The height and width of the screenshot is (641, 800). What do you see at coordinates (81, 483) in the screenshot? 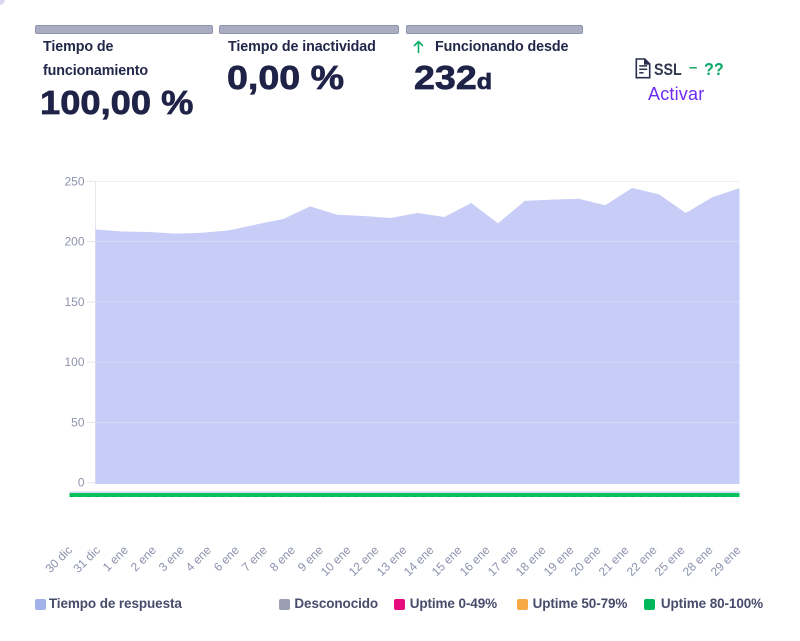
I see `svg-text: 0` at bounding box center [81, 483].